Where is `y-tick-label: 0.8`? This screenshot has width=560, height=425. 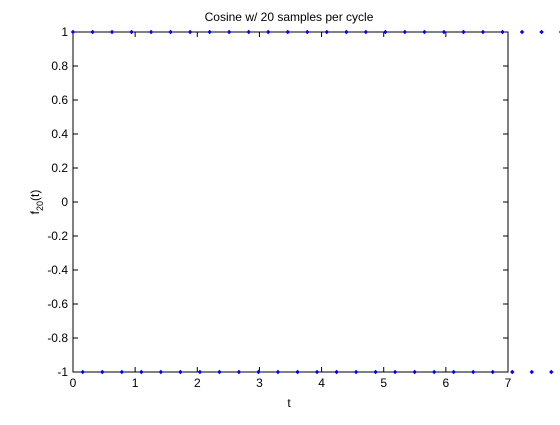
y-tick-label: 0.8 is located at coordinates (59, 66).